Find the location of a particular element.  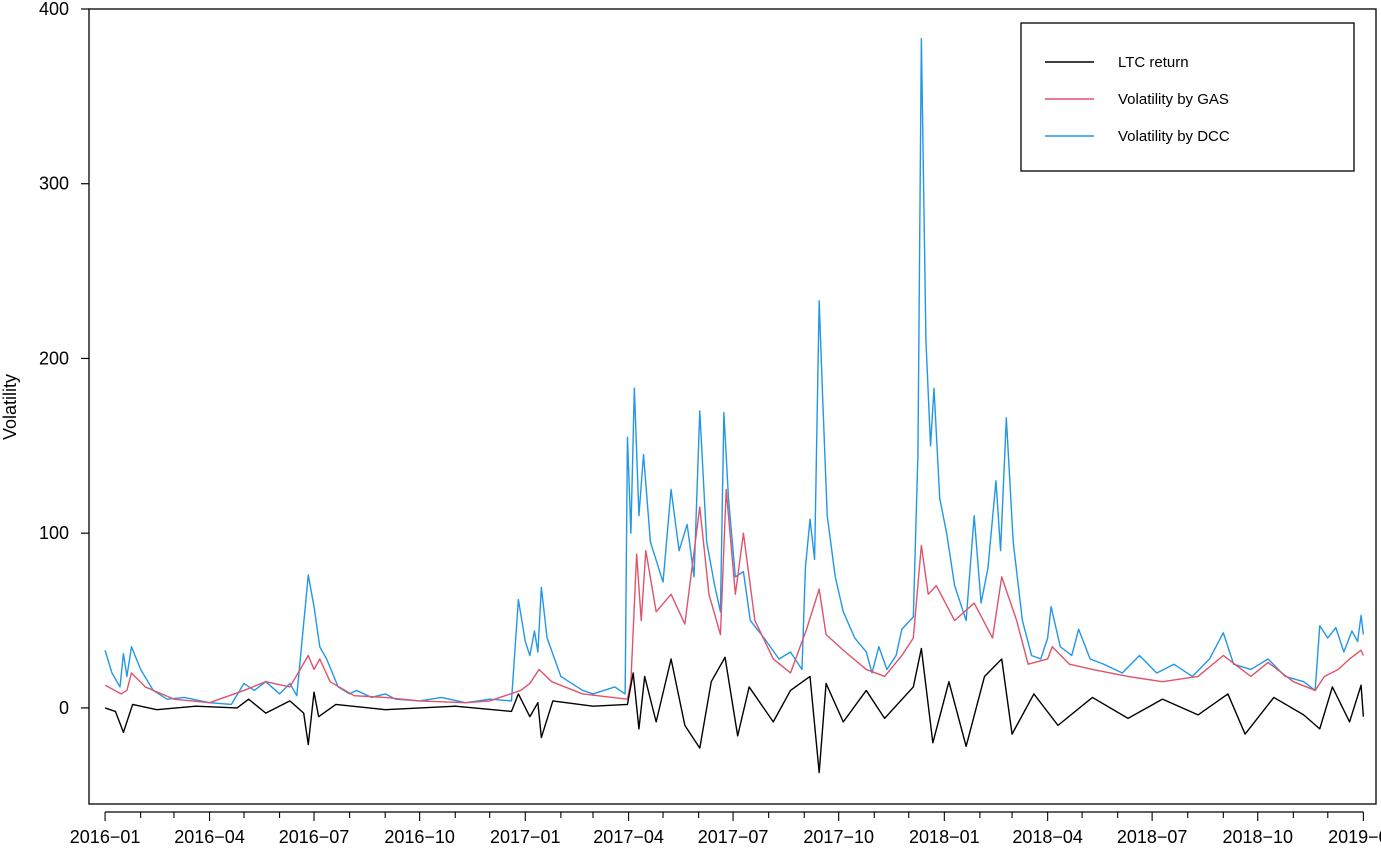

legend-label-1: Volatility by GAS is located at coordinates (1173, 99).